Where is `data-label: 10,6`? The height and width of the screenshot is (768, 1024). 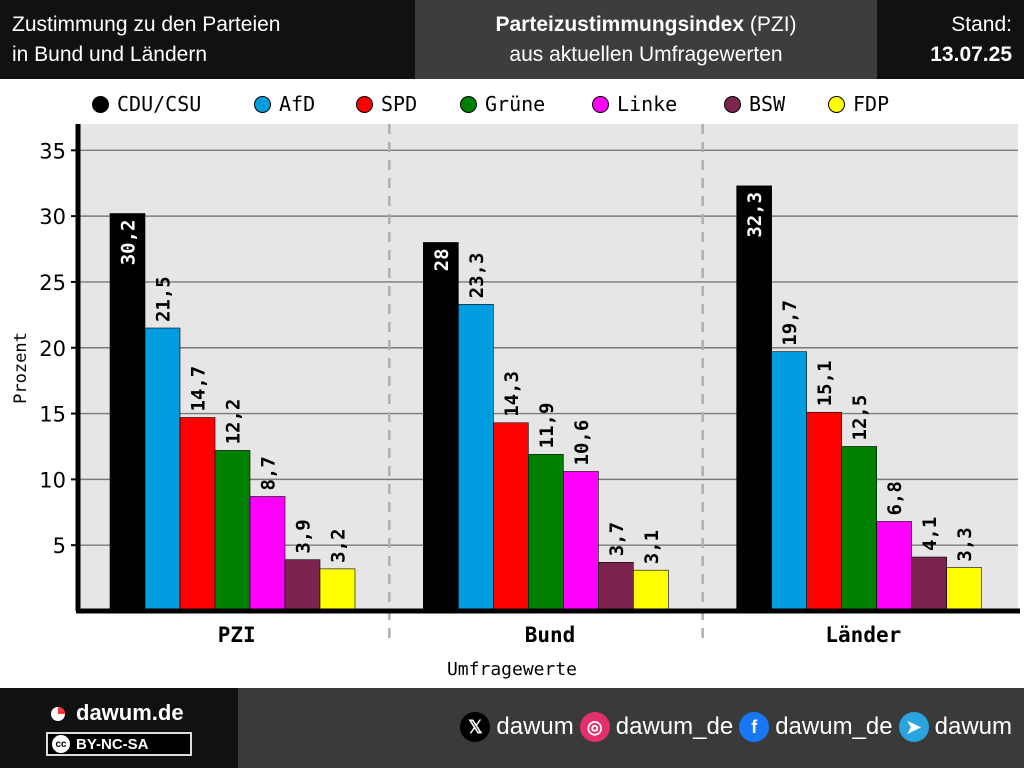 data-label: 10,6 is located at coordinates (582, 443).